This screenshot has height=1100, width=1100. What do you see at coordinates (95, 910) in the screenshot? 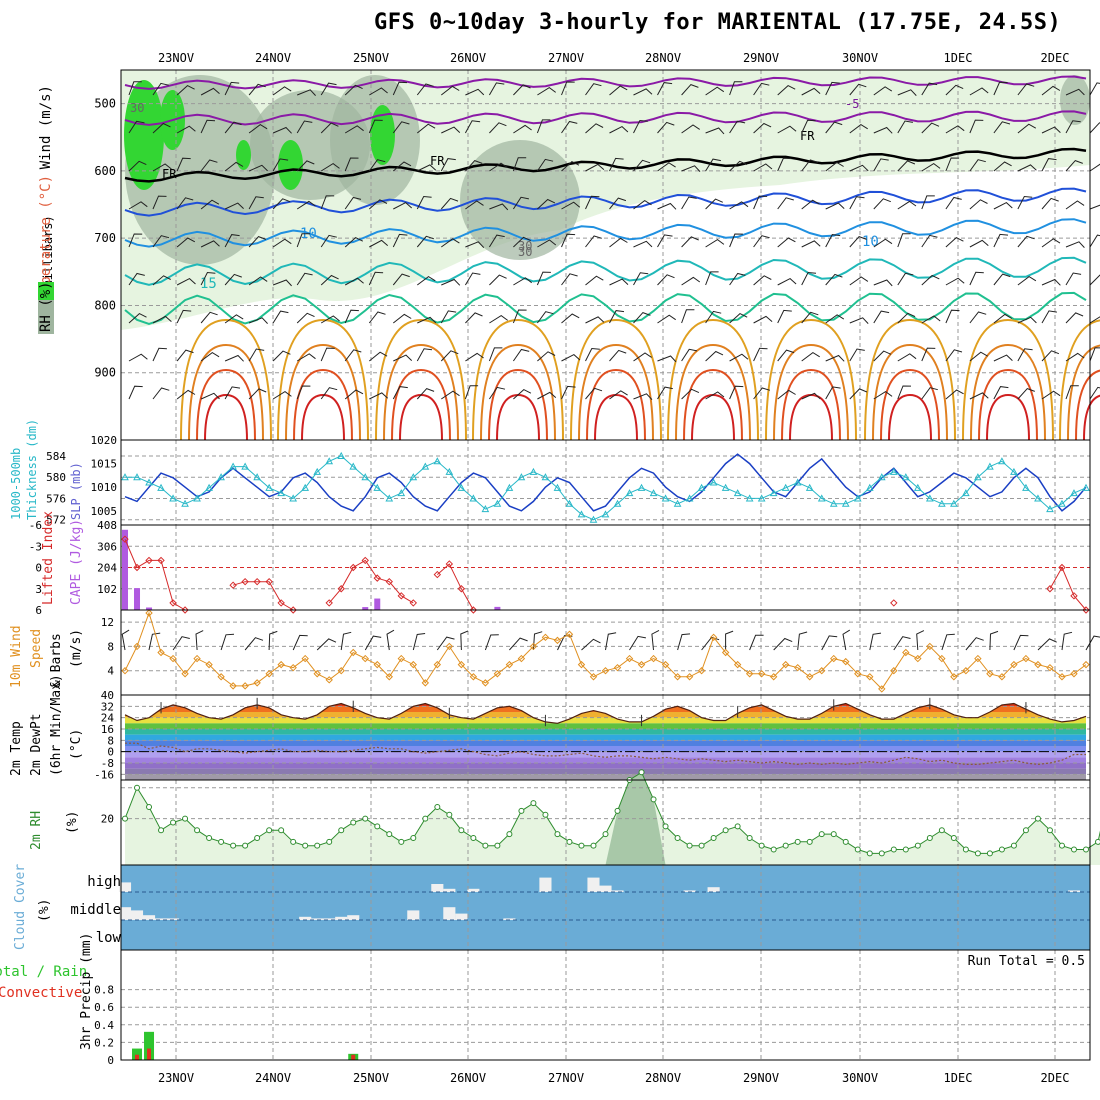
I see `cloud-level-label: middle` at bounding box center [95, 910].